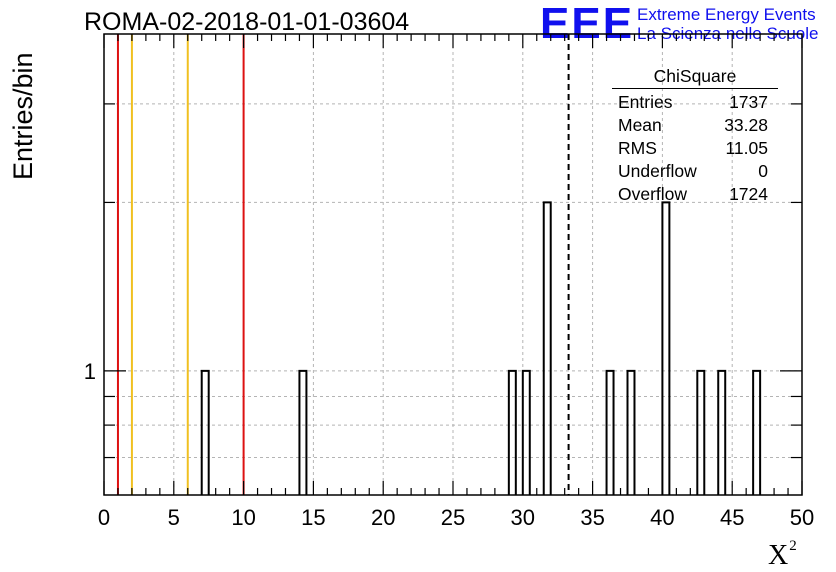 The height and width of the screenshot is (572, 836). I want to click on stats-row-mean: Mean 33.28, so click(695, 125).